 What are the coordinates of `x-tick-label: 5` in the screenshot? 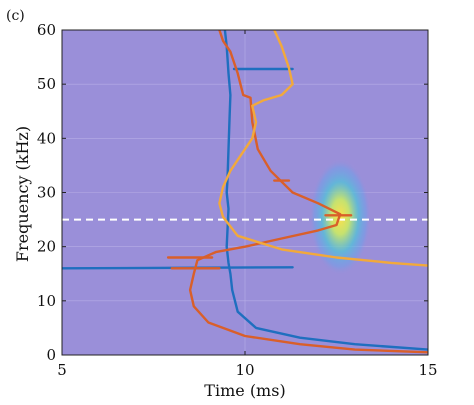 It's located at (62, 370).